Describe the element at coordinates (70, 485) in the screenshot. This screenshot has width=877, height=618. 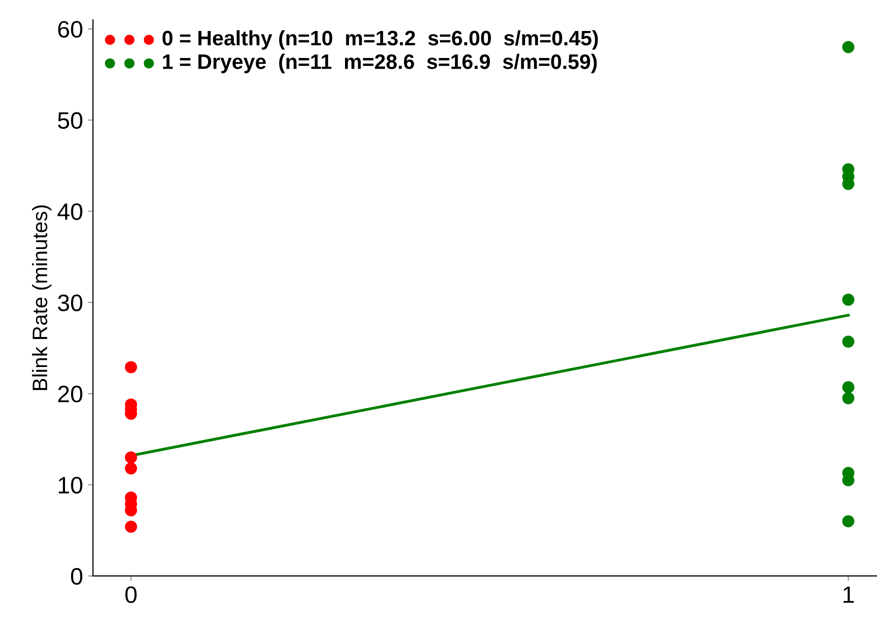
I see `y-tick-label: 10` at that location.